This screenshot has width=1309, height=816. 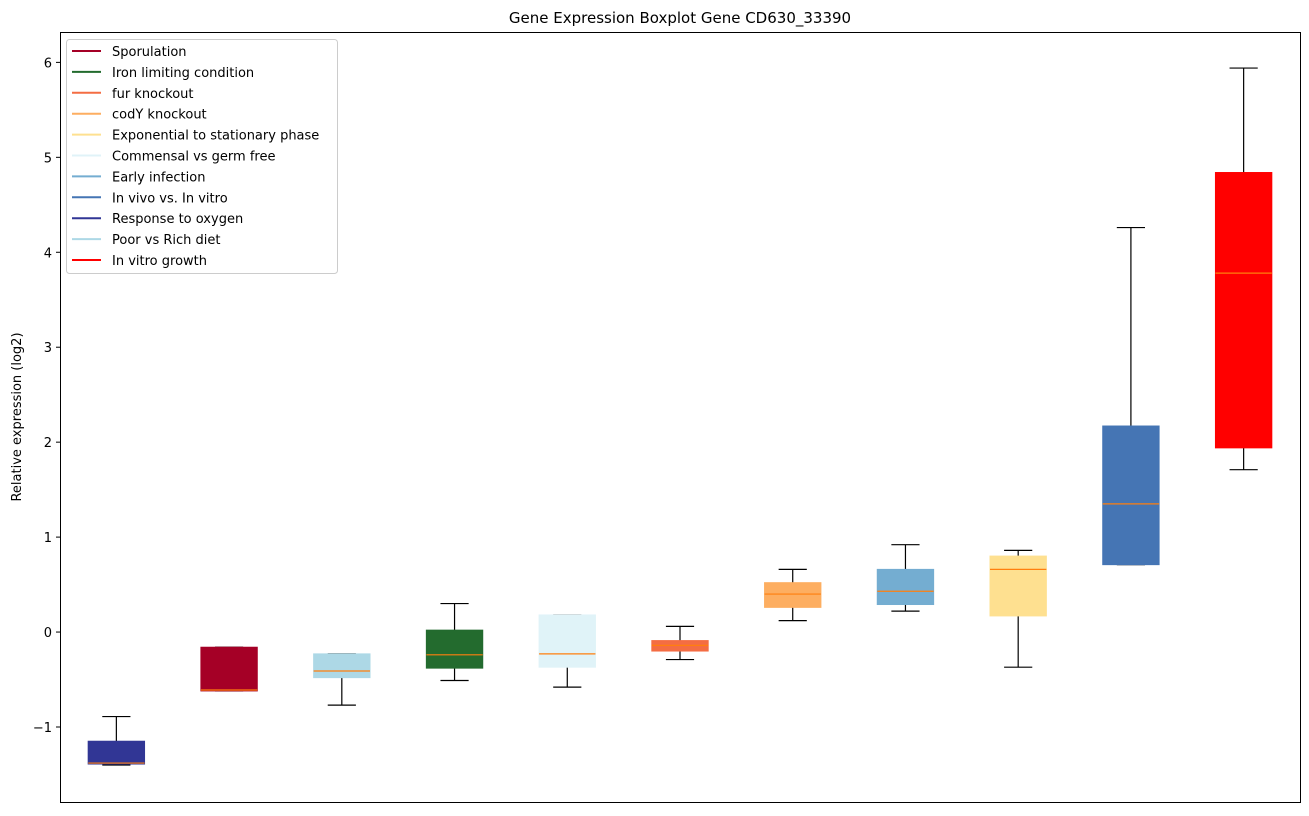 I want to click on box-response-to-oxygen, so click(x=116, y=740).